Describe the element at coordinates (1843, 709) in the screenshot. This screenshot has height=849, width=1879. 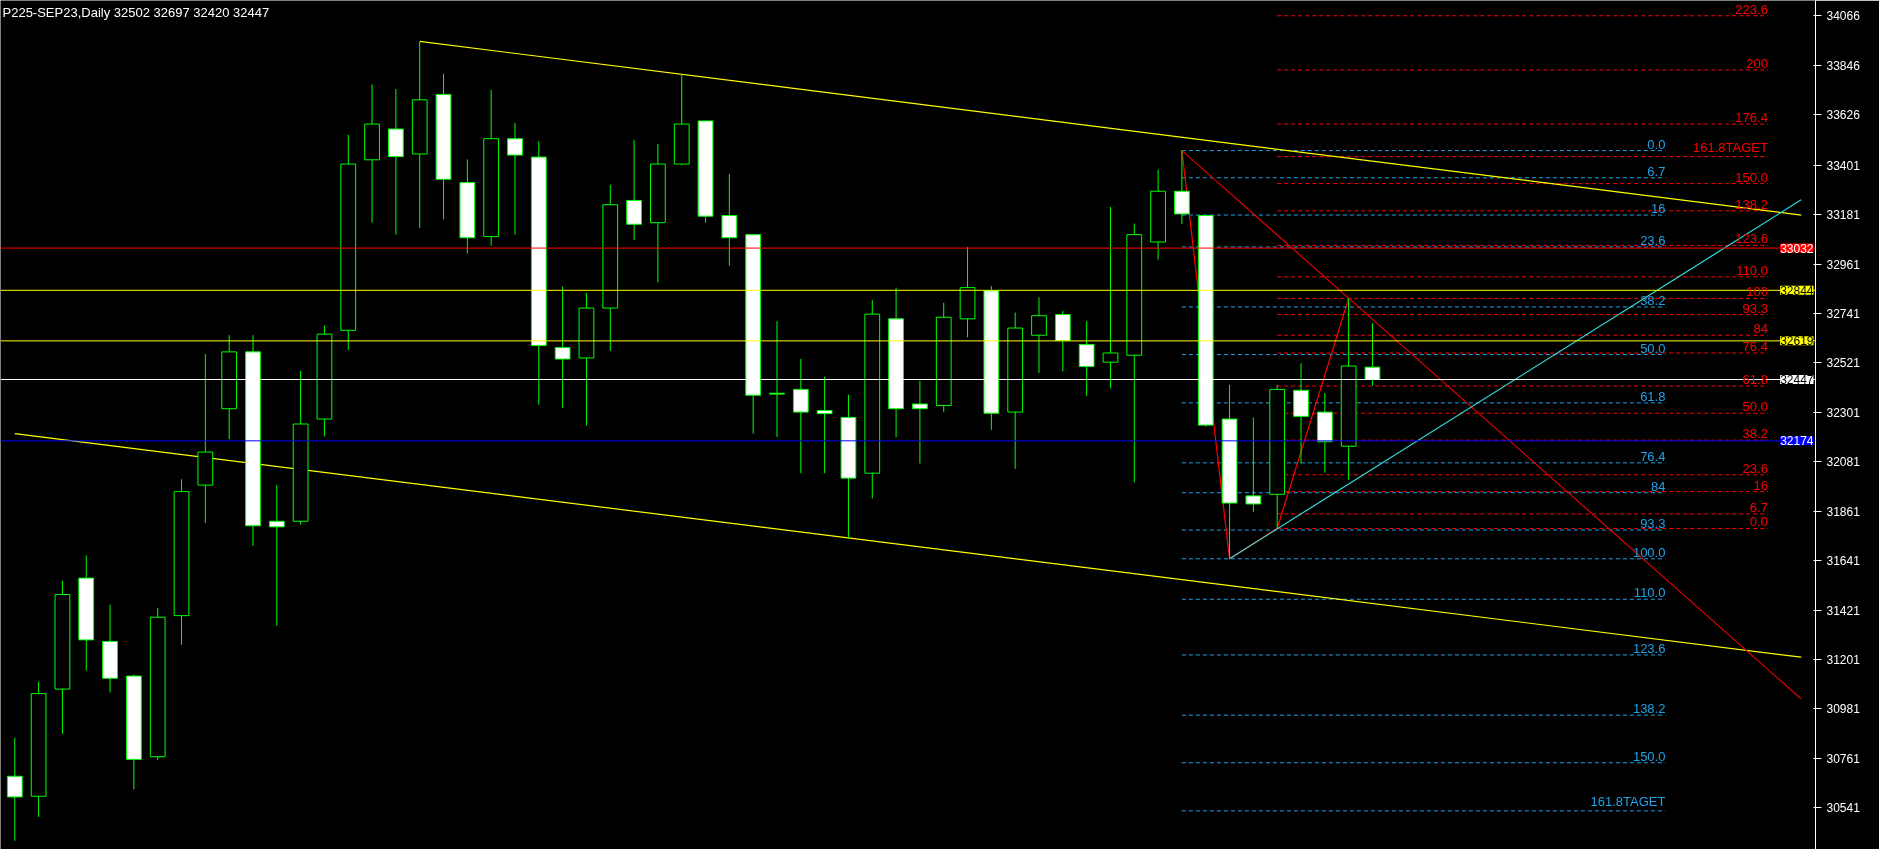
I see `y-tick-label: 30981` at that location.